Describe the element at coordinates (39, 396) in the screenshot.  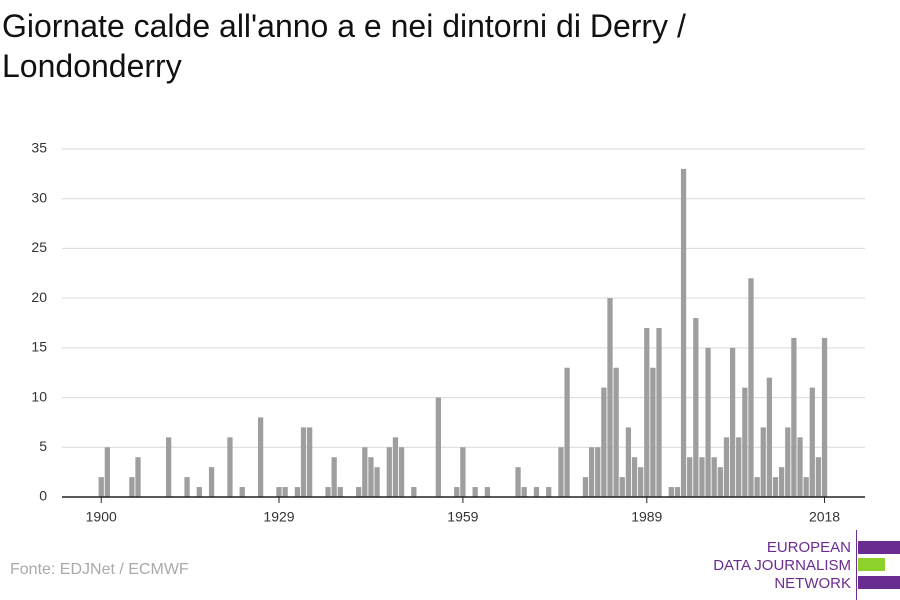
I see `y-tick-label: 10` at that location.